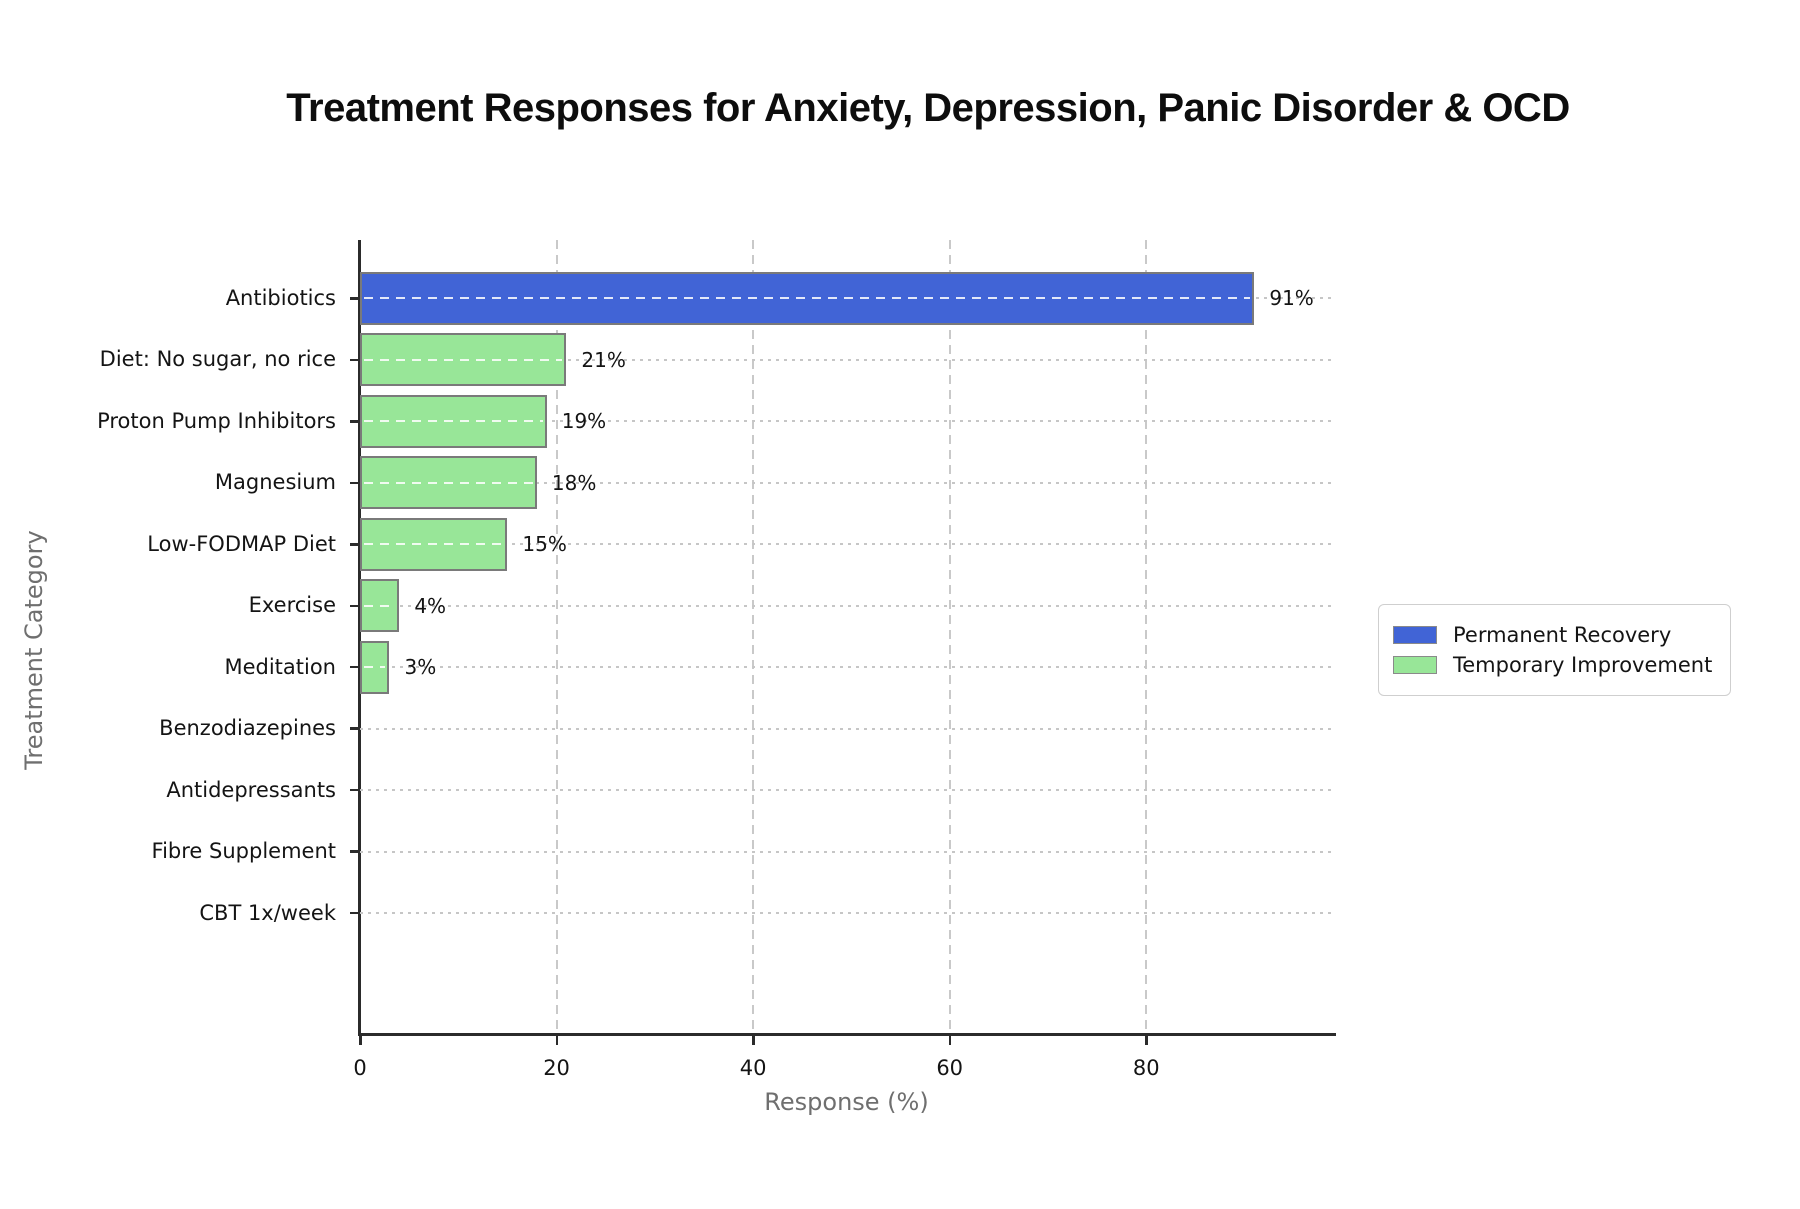 Image resolution: width=1800 pixels, height=1209 pixels. Describe the element at coordinates (292, 605) in the screenshot. I see `category-label: Exercise` at that location.